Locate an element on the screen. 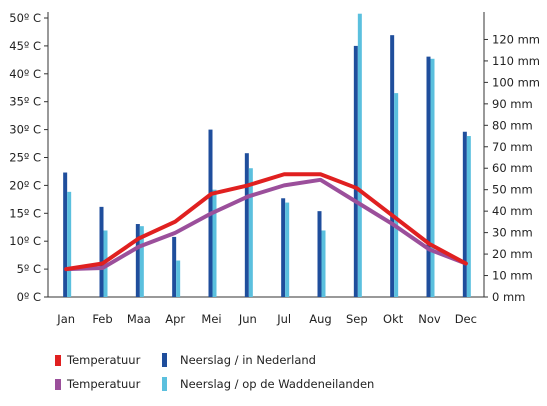 This screenshot has height=406, width=547. left-tick-label: 50º C is located at coordinates (25, 18).